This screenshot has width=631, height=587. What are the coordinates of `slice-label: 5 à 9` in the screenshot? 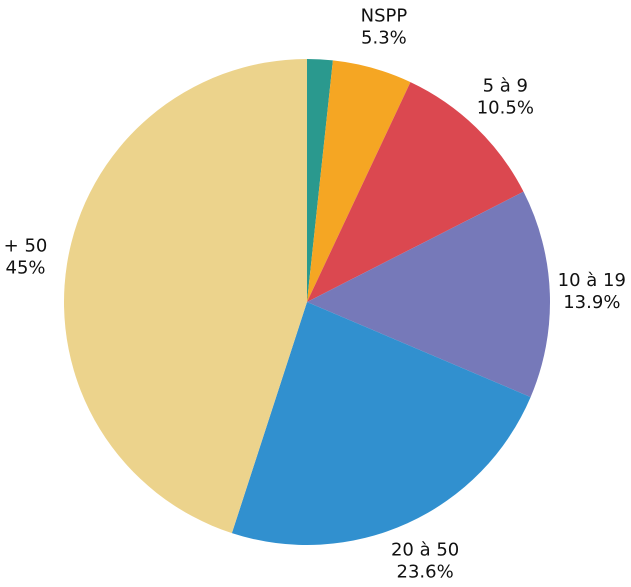 It's located at (505, 85).